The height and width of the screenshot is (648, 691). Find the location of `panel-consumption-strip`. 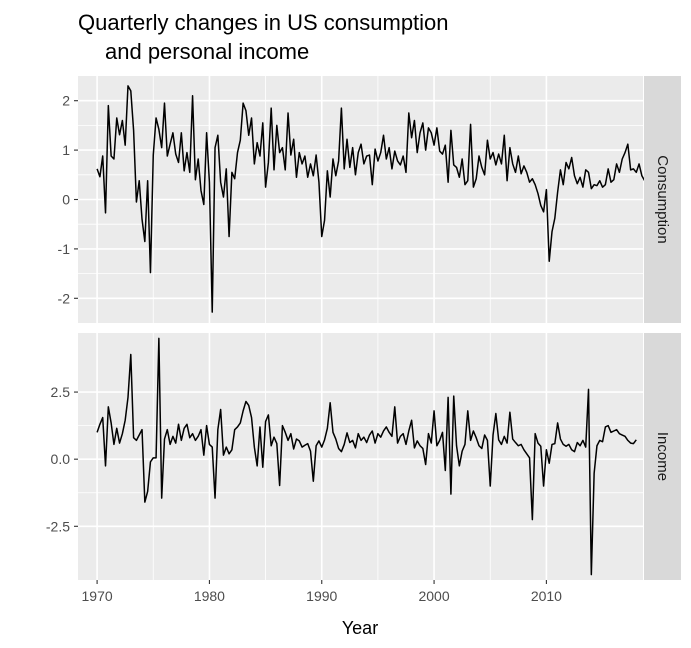

panel-consumption-strip is located at coordinates (662, 199).